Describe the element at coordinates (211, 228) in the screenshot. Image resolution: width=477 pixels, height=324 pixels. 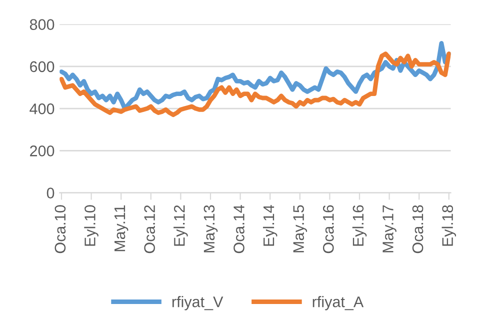
I see `x-tick-label: May.13` at that location.